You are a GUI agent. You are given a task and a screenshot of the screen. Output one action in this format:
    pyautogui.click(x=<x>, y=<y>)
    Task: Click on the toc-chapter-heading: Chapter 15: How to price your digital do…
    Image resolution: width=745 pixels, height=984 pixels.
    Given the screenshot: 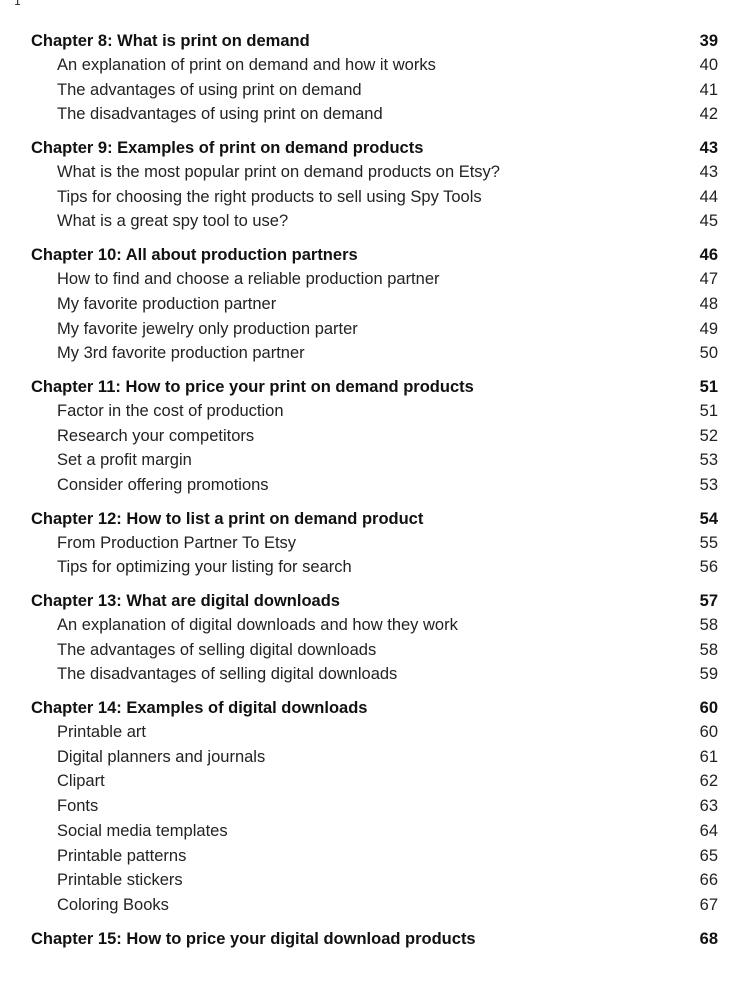 What is the action you would take?
    pyautogui.click(x=374, y=939)
    